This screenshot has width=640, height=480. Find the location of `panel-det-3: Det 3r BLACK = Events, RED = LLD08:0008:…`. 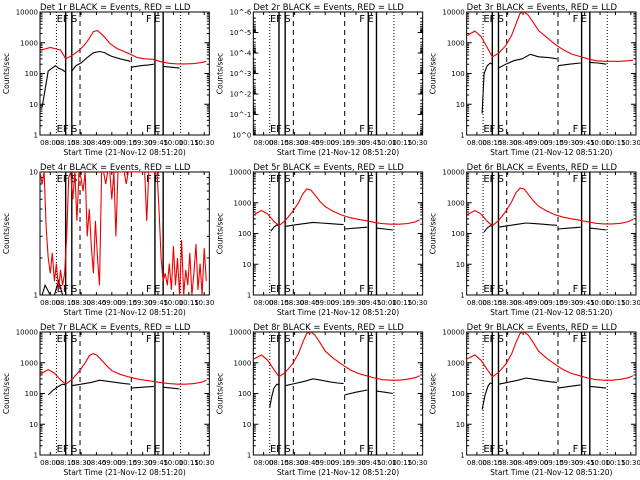

panel-det-3: Det 3r BLACK = Events, RED = LLD08:0008:… is located at coordinates (534, 80).